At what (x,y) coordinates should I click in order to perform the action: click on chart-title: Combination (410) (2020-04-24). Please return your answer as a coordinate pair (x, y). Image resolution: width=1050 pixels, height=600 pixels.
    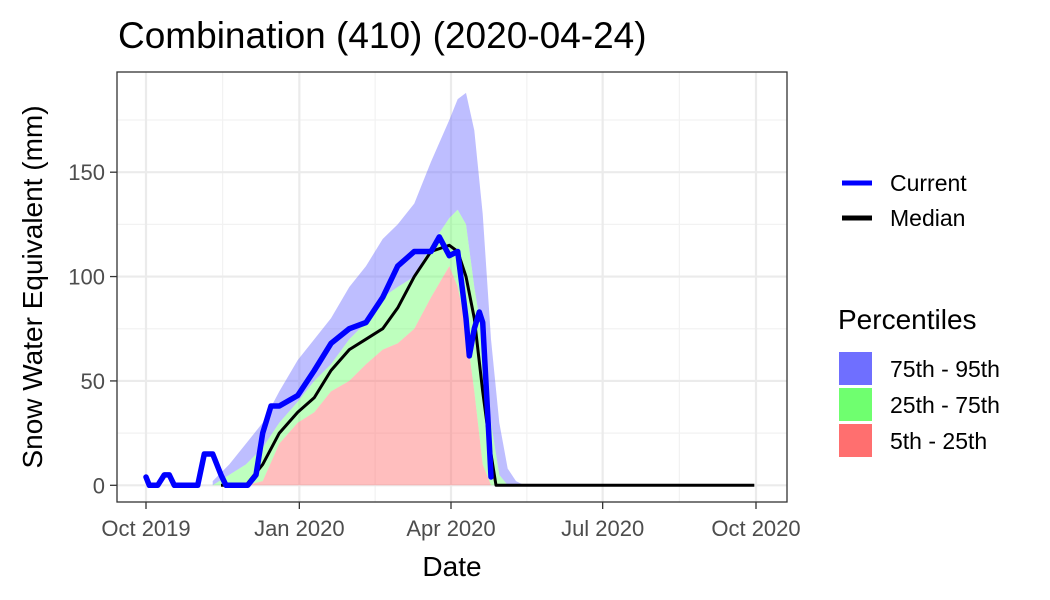
    Looking at the image, I should click on (382, 35).